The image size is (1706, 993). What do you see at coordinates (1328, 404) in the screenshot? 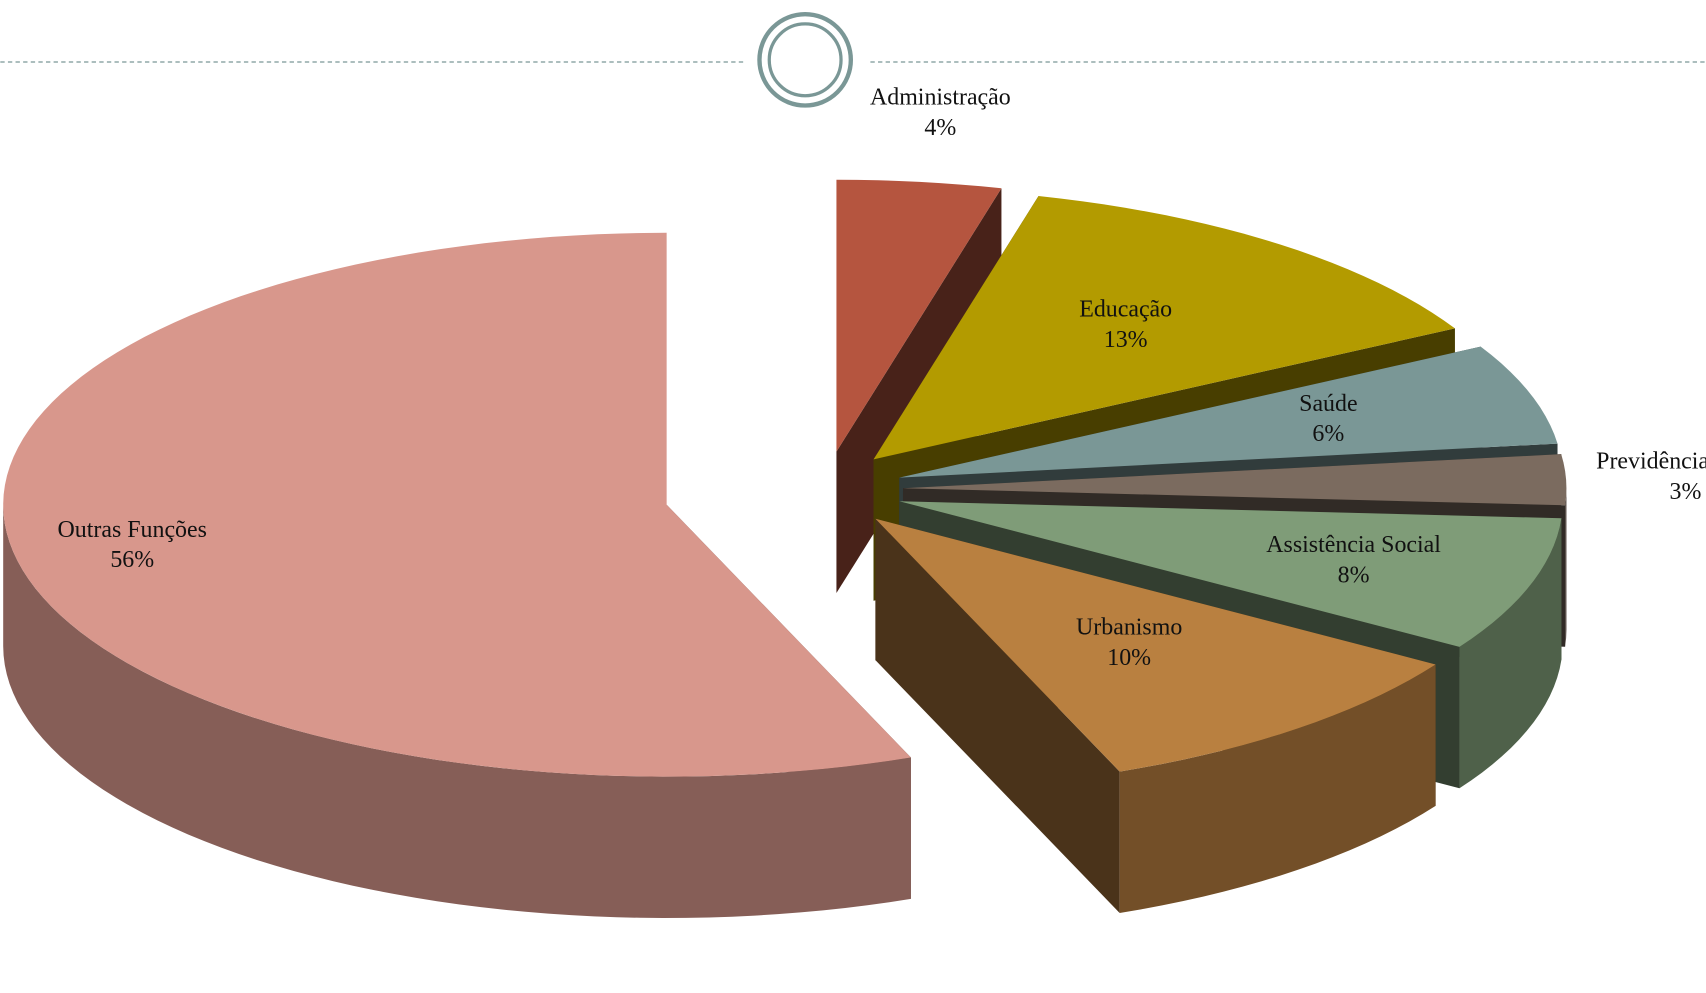
I see `slice-label: Saúde` at bounding box center [1328, 404].